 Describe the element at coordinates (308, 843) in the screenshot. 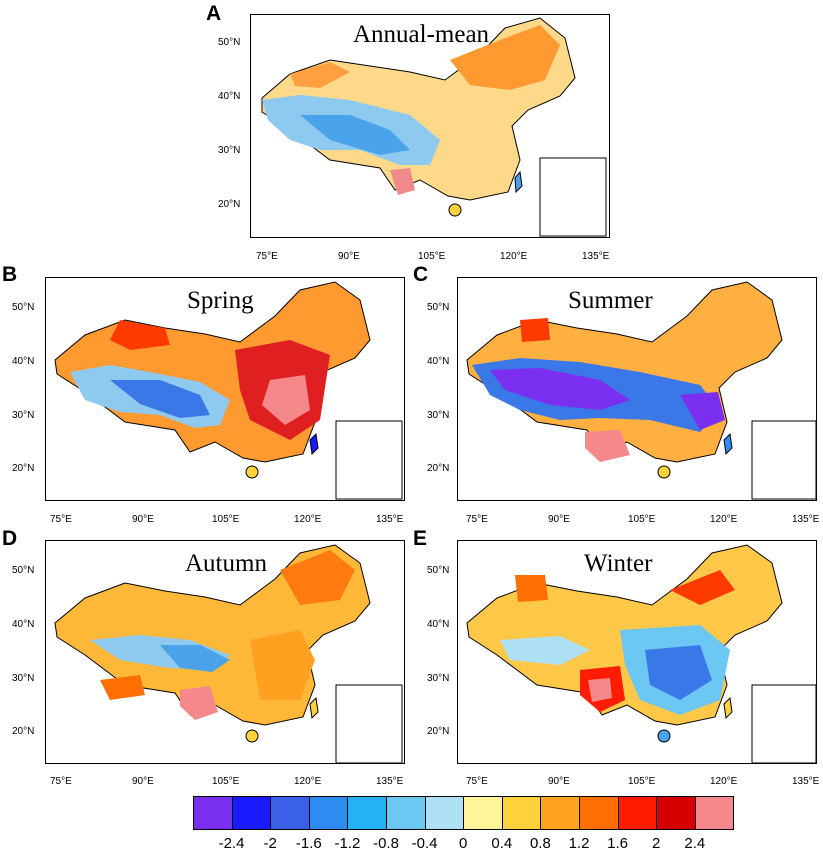

I see `colorbar-label: -1.6` at that location.